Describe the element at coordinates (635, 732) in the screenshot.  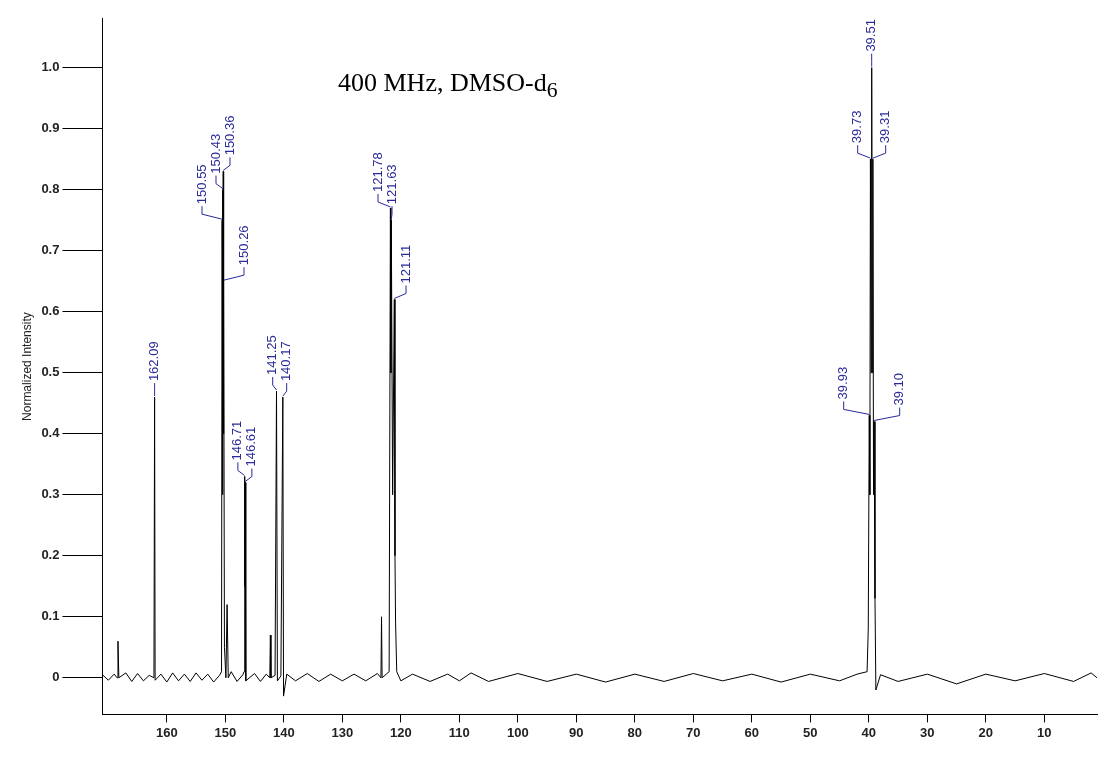
I see `x-tick-label: 80` at that location.